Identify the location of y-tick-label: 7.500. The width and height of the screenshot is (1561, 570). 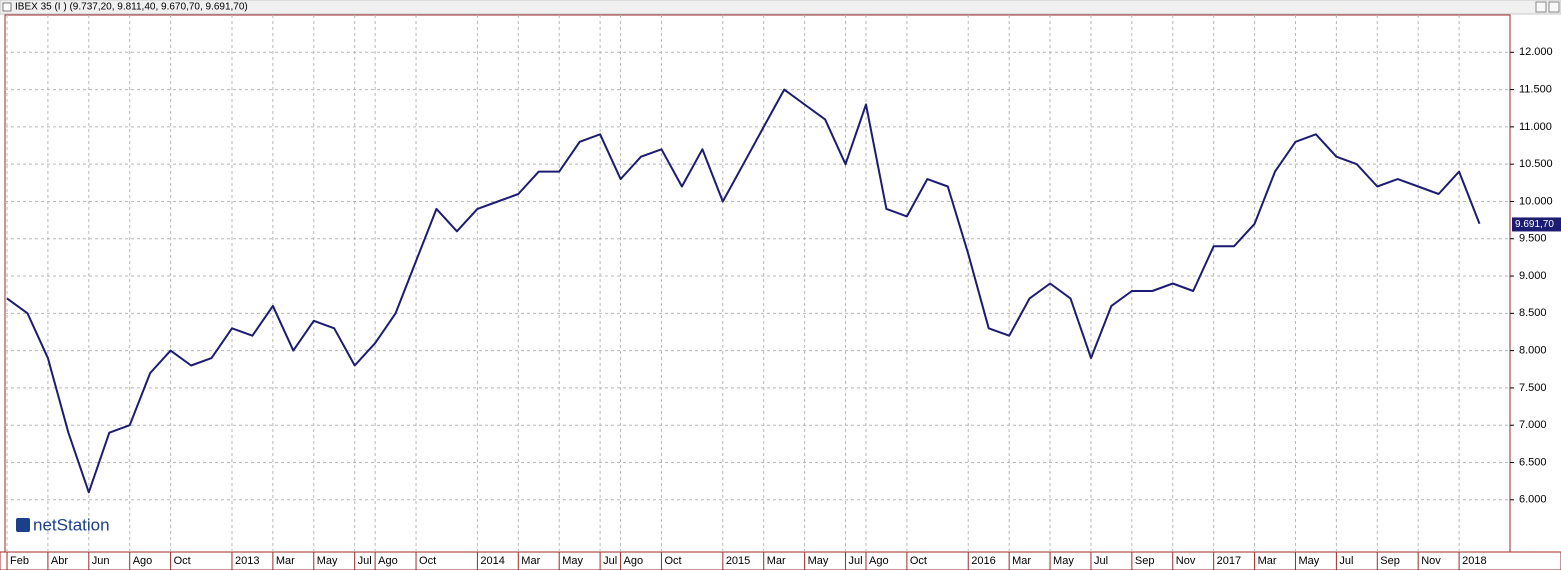
(1533, 388).